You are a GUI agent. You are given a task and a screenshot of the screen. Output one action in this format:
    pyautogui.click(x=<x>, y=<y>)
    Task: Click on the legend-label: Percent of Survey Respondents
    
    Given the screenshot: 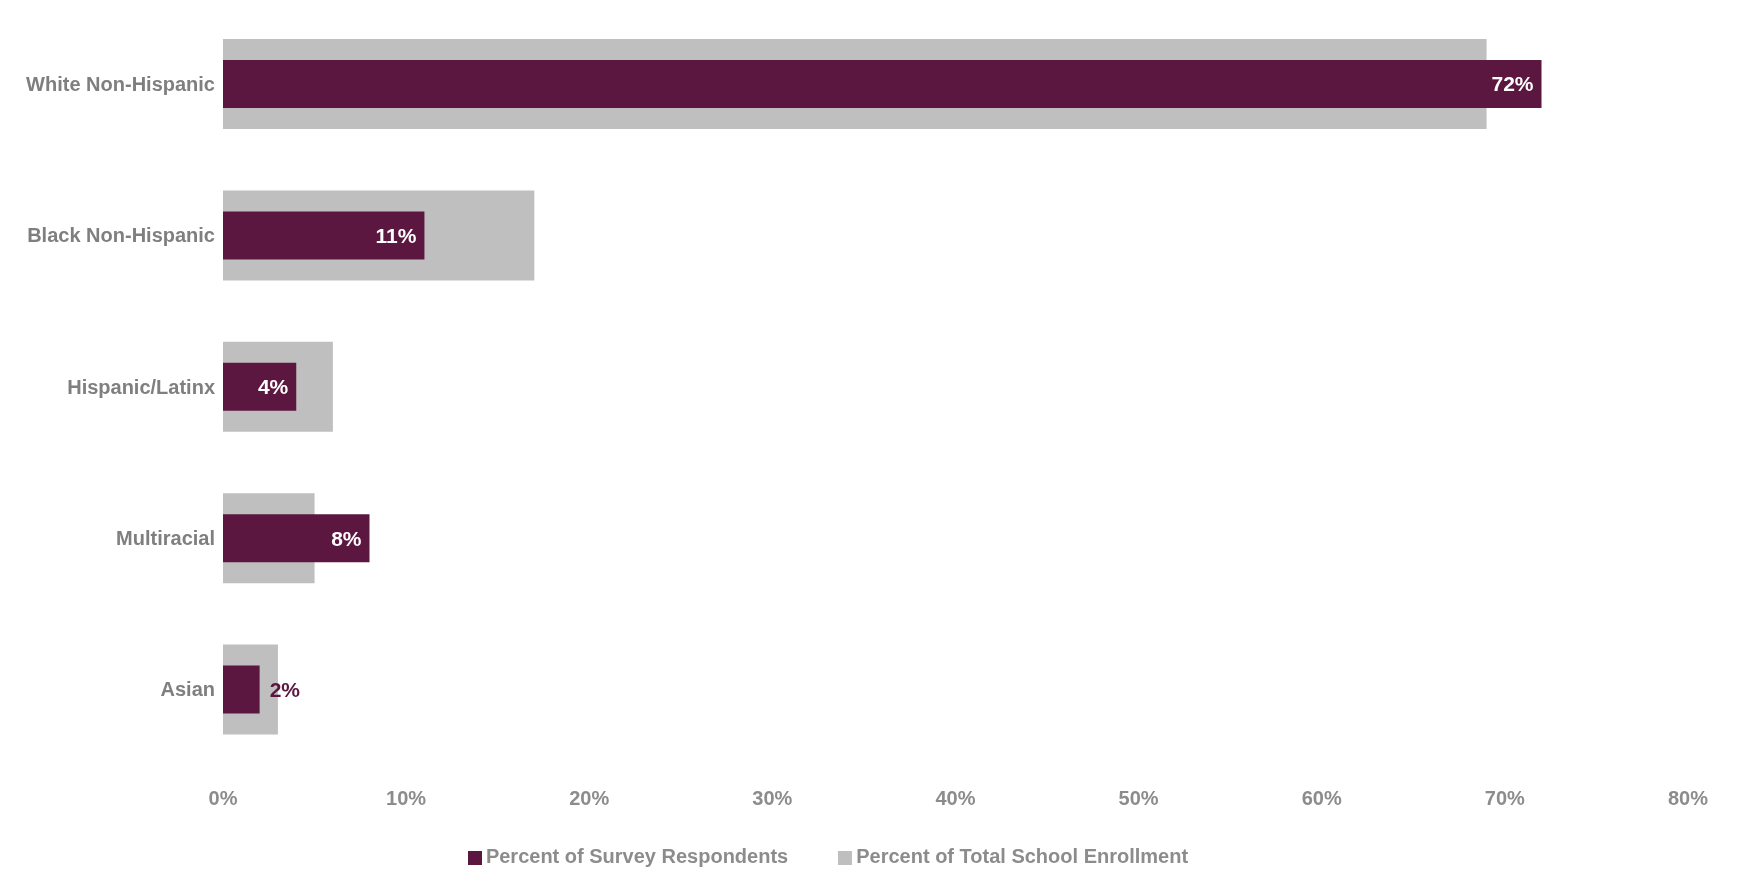 What is the action you would take?
    pyautogui.click(x=637, y=856)
    